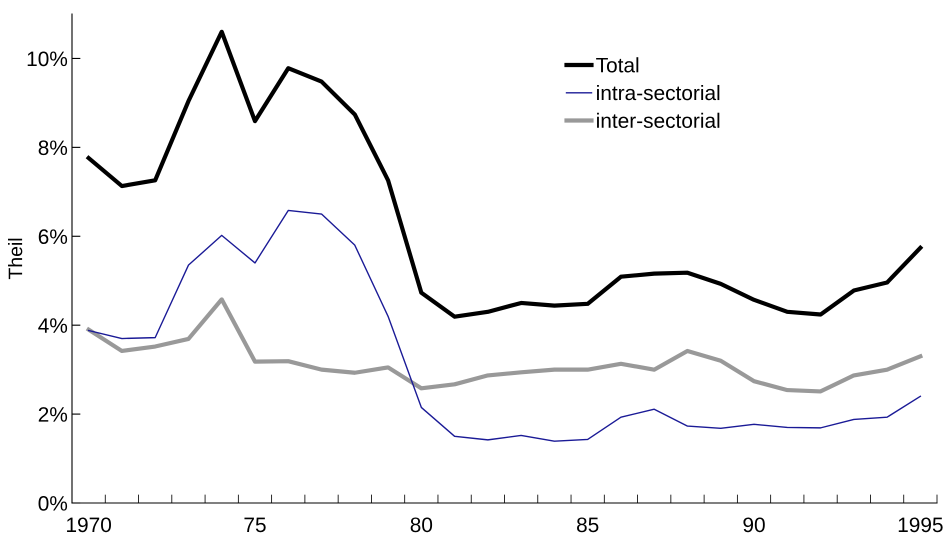 The height and width of the screenshot is (544, 948). Describe the element at coordinates (53, 503) in the screenshot. I see `y-tick-label: 0%` at that location.